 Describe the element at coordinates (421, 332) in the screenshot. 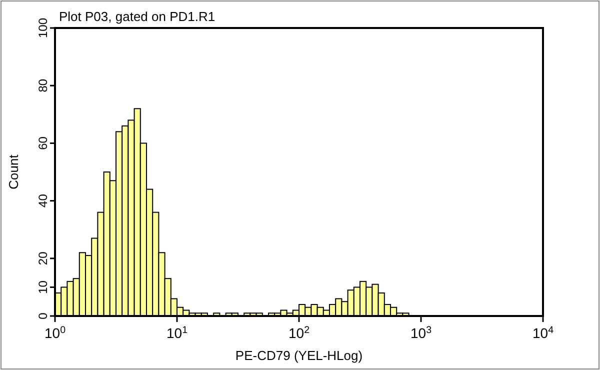

I see `x-tick-label: 10$^{3}$` at that location.